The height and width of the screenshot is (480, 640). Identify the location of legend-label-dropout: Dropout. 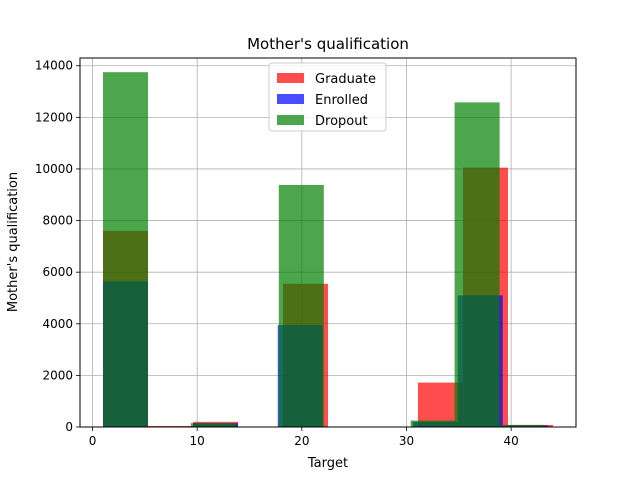
(341, 121).